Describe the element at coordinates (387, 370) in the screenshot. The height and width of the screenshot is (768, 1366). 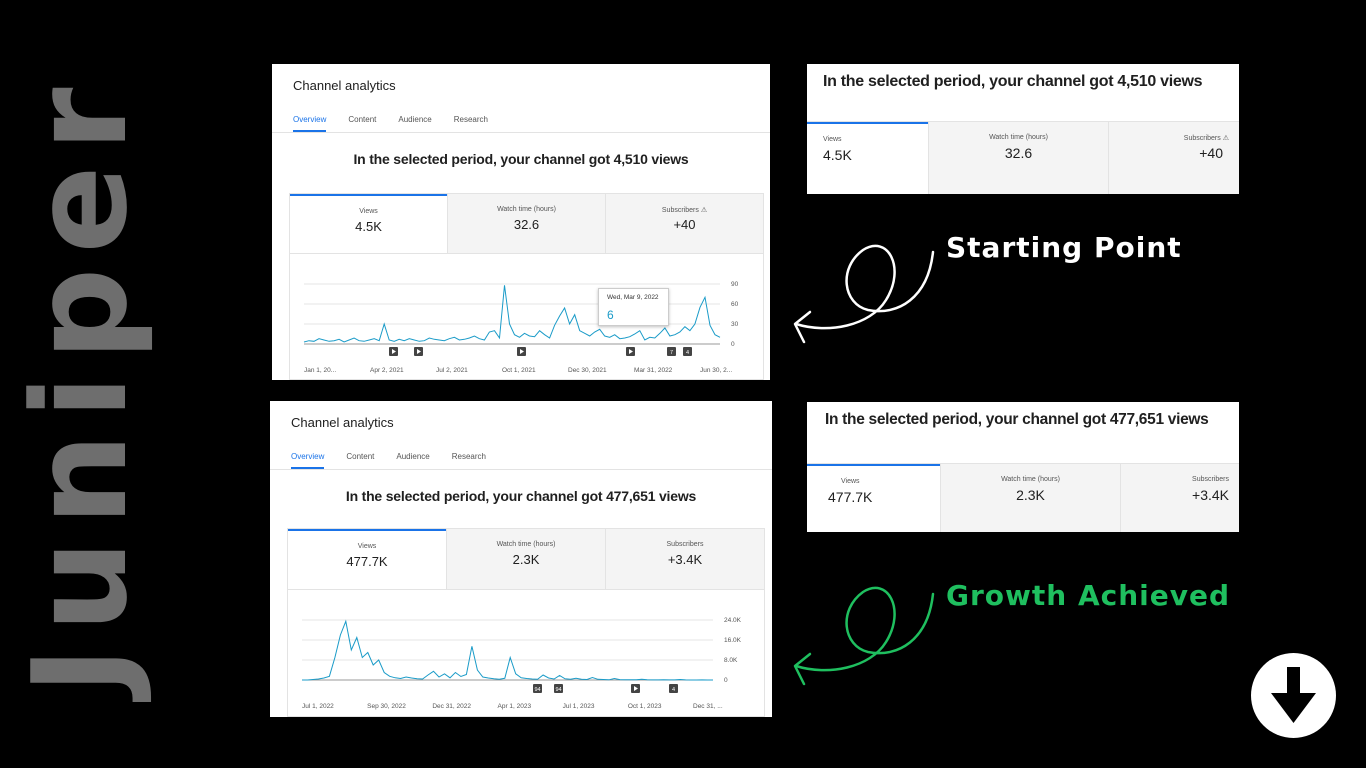
I see `x-tick-label: Apr 2, 2021` at that location.